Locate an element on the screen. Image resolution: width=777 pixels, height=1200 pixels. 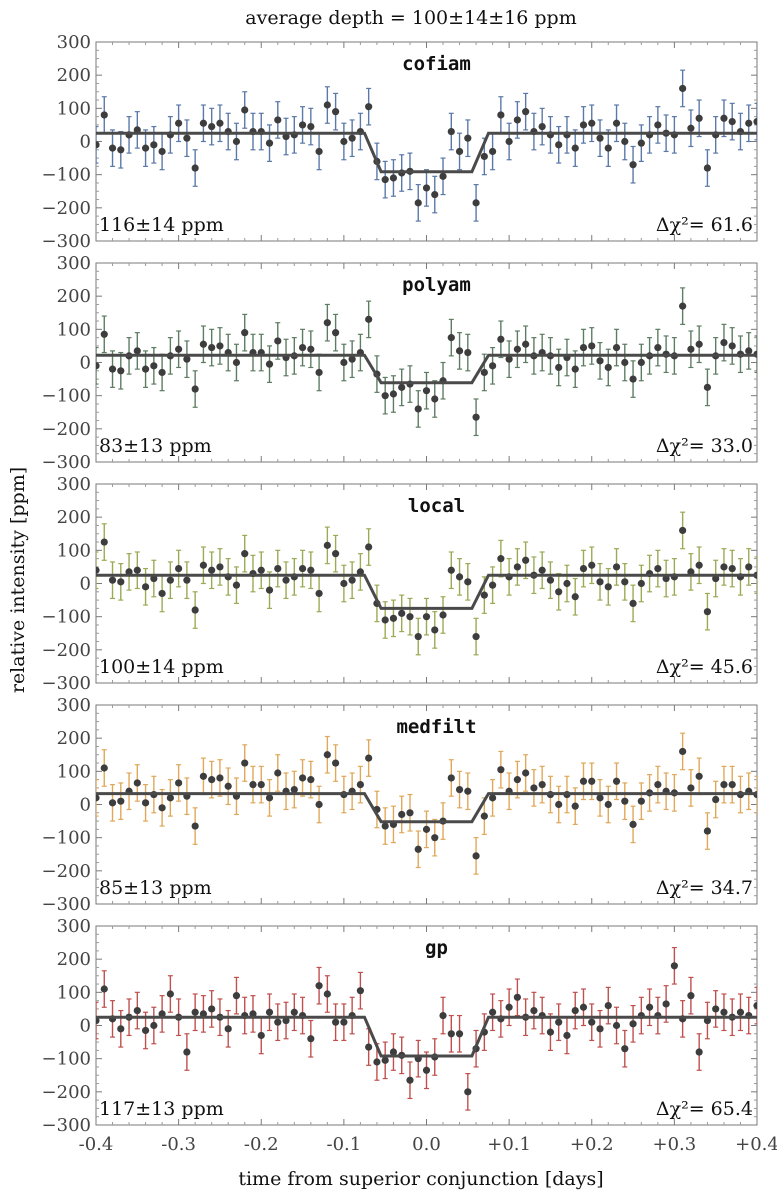
chi2-label: Δχ²= 61.6 is located at coordinates (704, 225).